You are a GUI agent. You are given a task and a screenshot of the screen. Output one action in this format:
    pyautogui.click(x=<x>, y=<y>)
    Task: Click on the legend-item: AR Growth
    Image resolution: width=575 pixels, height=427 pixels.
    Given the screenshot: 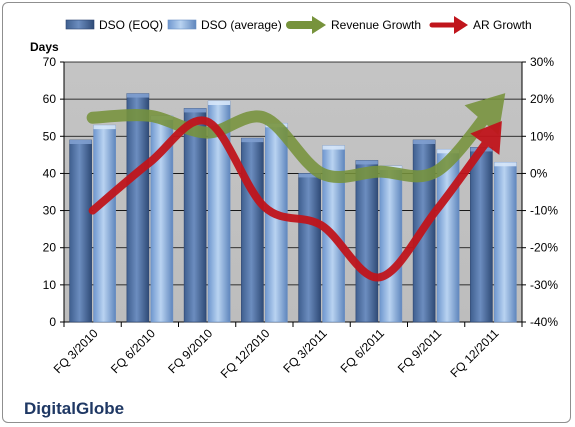 What is the action you would take?
    pyautogui.click(x=480, y=25)
    